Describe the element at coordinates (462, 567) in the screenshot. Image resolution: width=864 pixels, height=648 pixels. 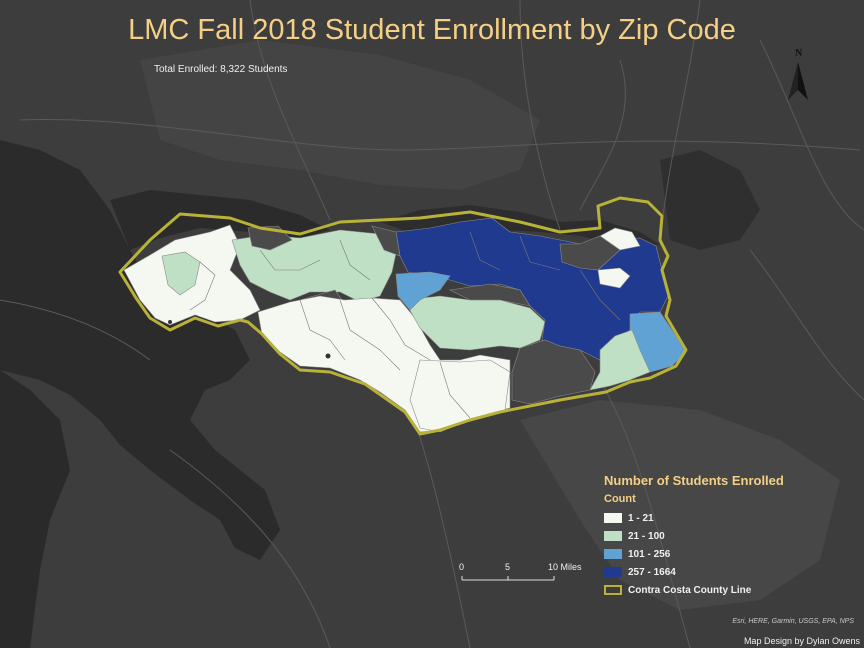
I see `scale-label-0: 0` at that location.